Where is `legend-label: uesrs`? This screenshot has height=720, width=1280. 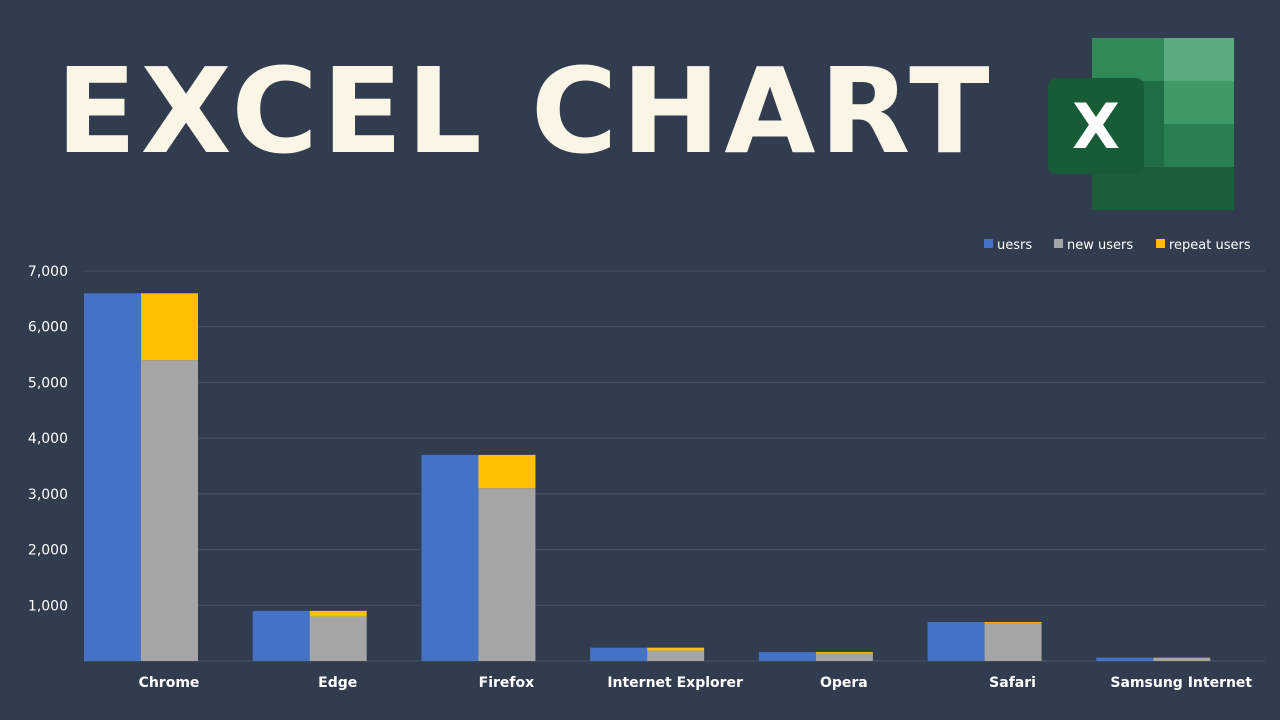
legend-label: uesrs is located at coordinates (1014, 245).